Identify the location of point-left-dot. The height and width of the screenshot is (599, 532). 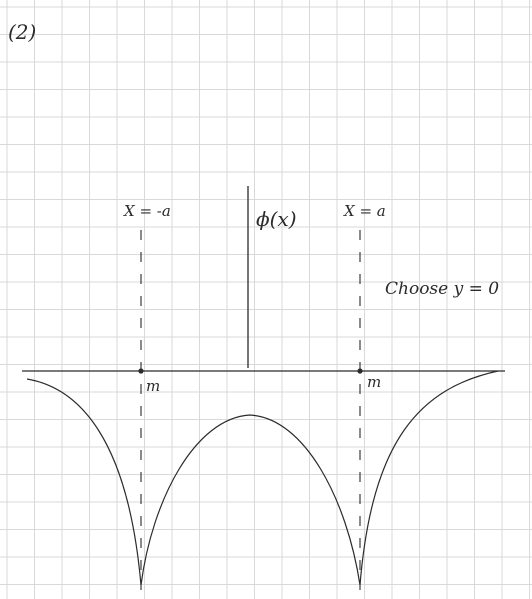
(141, 371).